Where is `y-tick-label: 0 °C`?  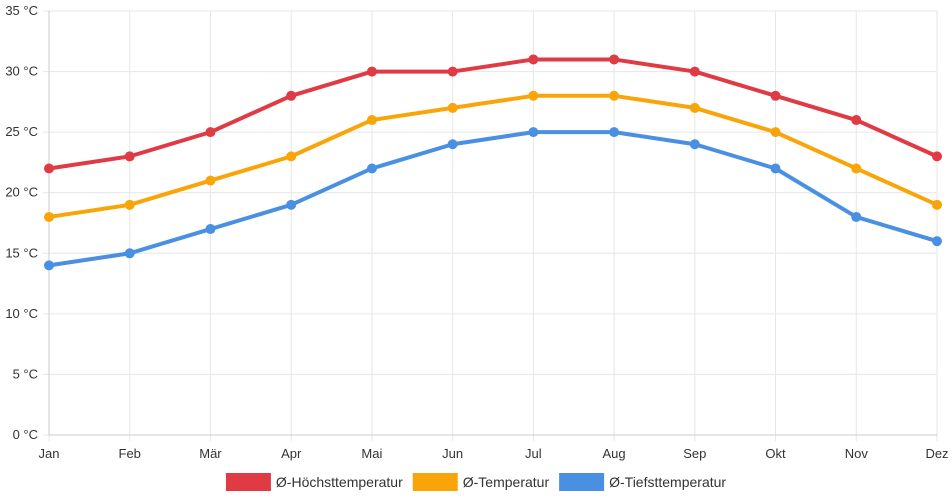
y-tick-label: 0 °C is located at coordinates (25, 434).